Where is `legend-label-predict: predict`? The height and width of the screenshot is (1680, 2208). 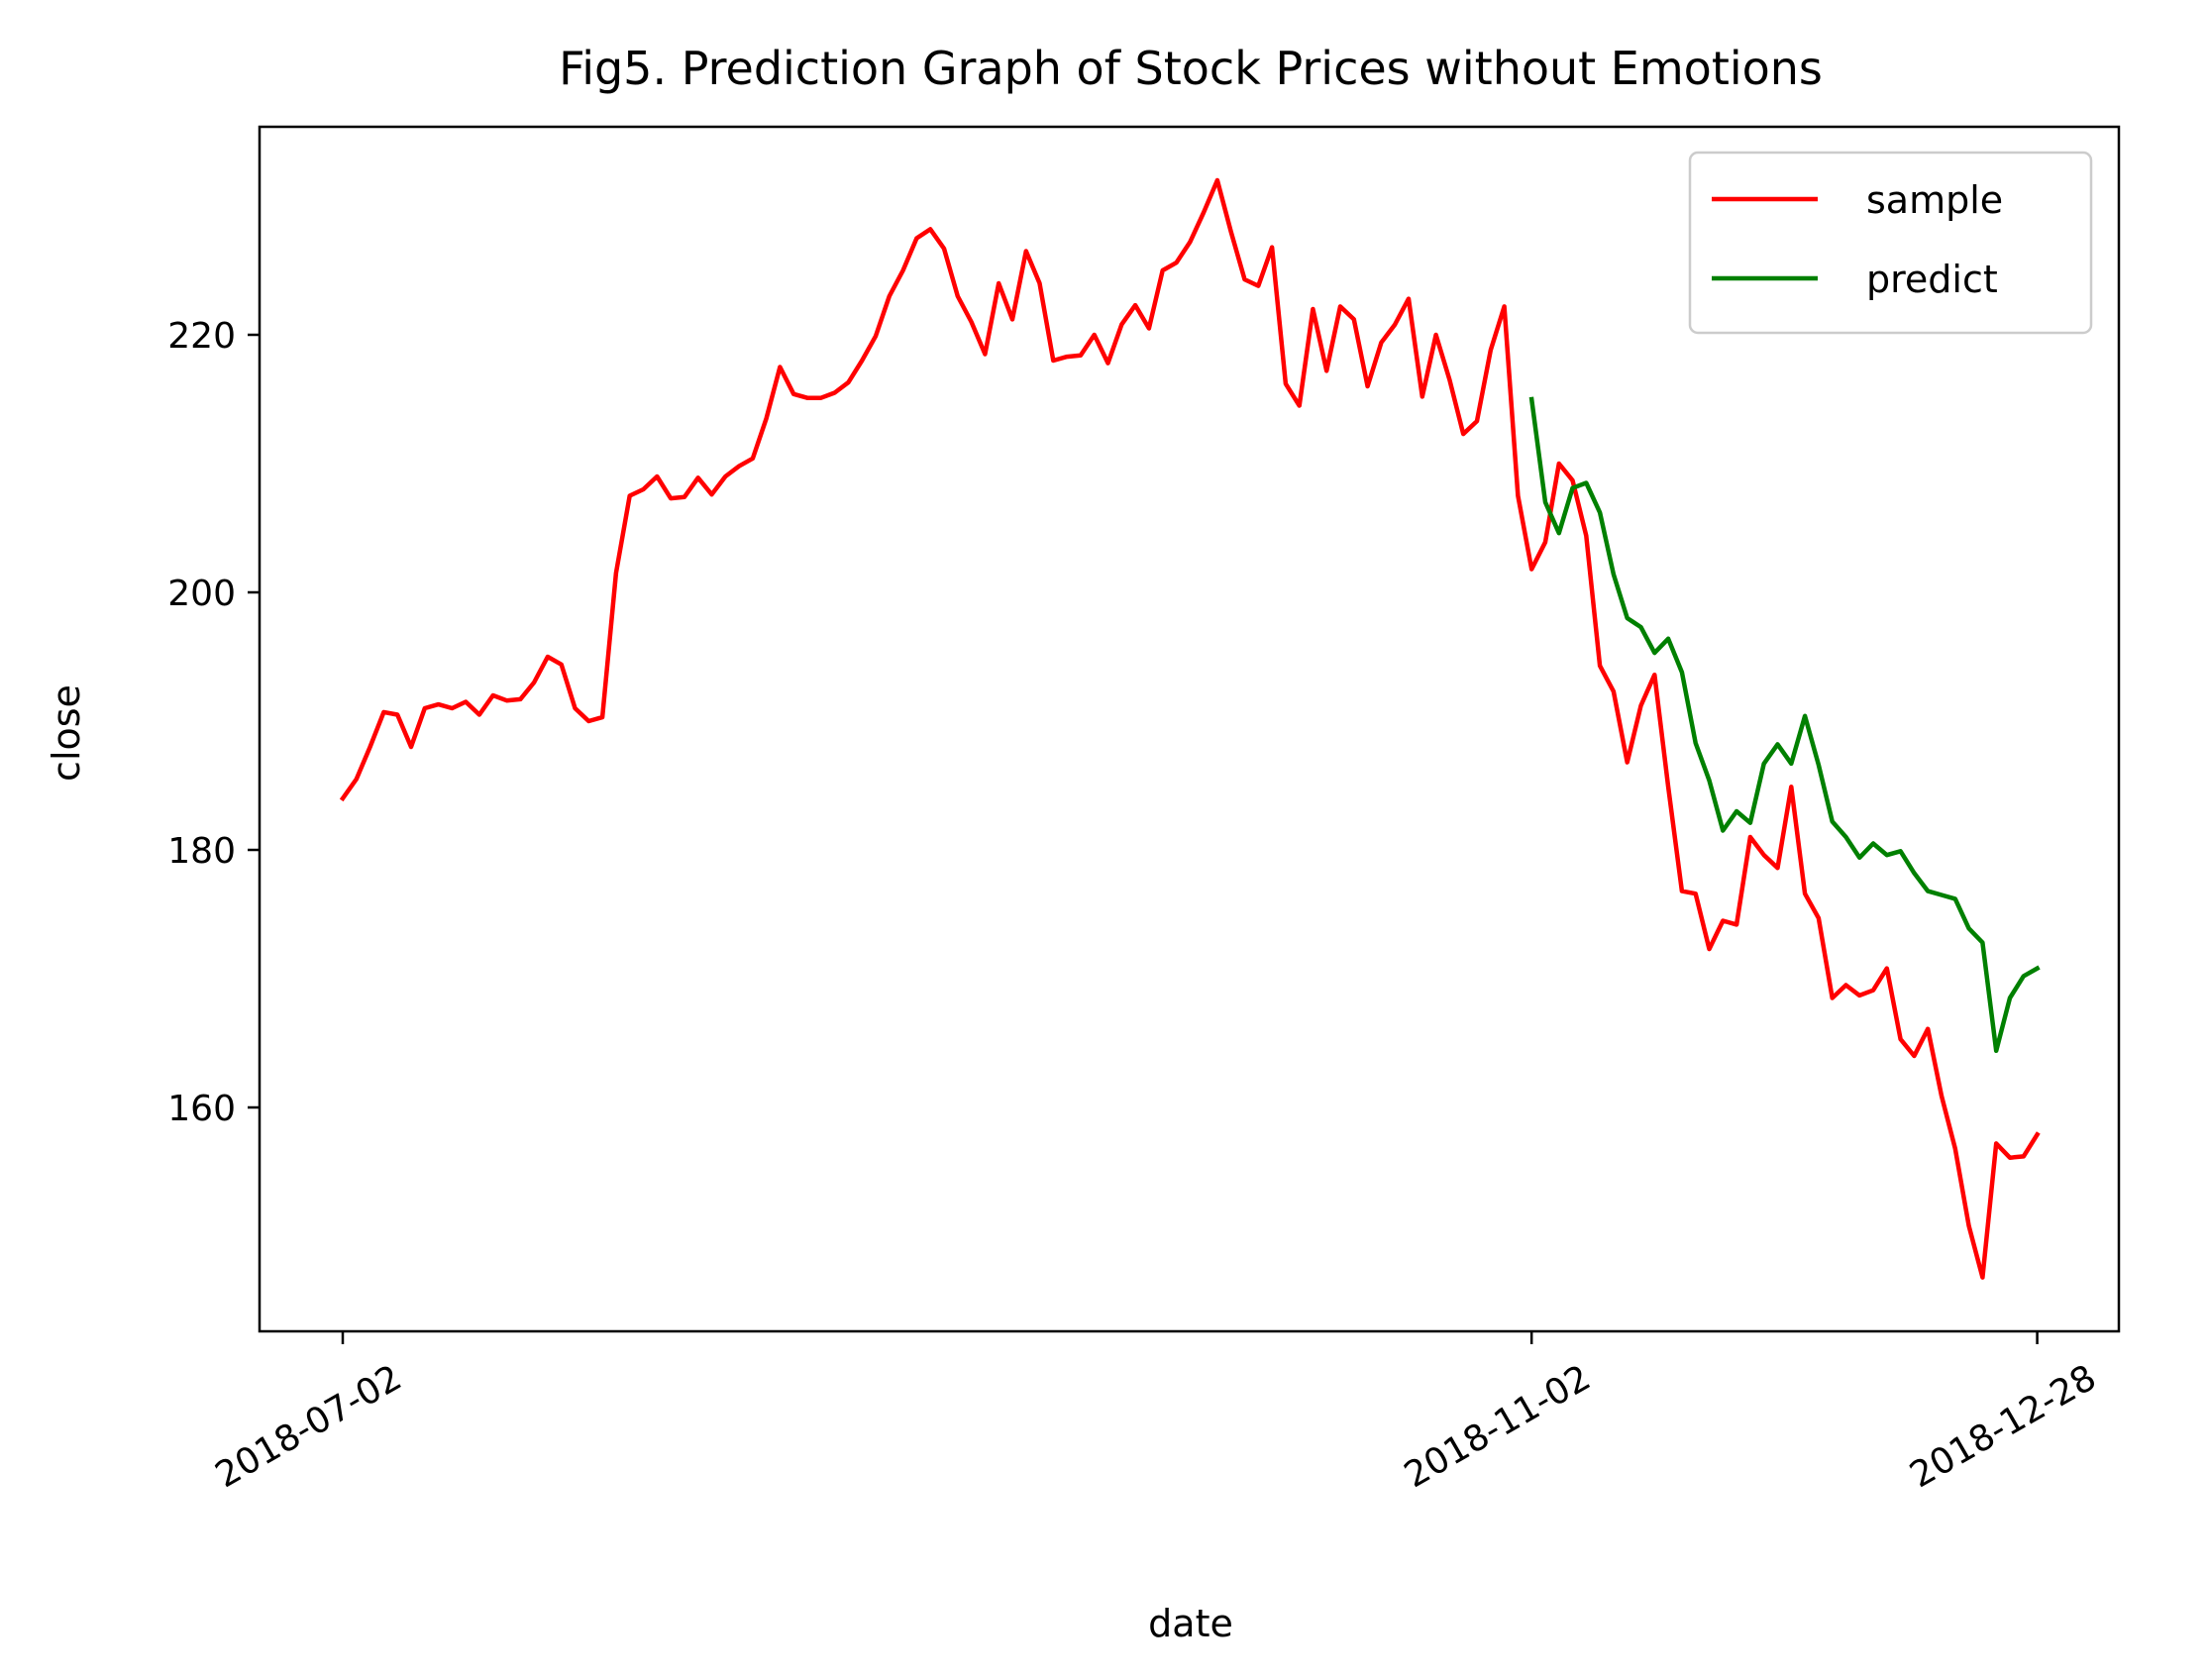
legend-label-predict: predict is located at coordinates (1932, 279).